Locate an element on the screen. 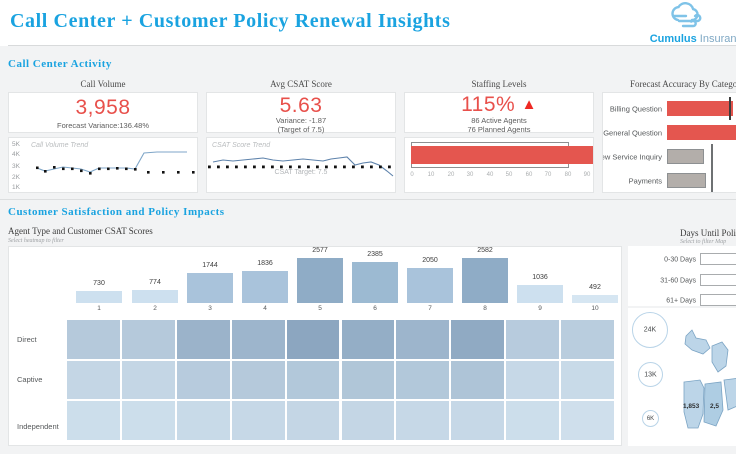 Image resolution: width=736 pixels, height=454 pixels. bar-value-6: 2385 is located at coordinates (375, 254).